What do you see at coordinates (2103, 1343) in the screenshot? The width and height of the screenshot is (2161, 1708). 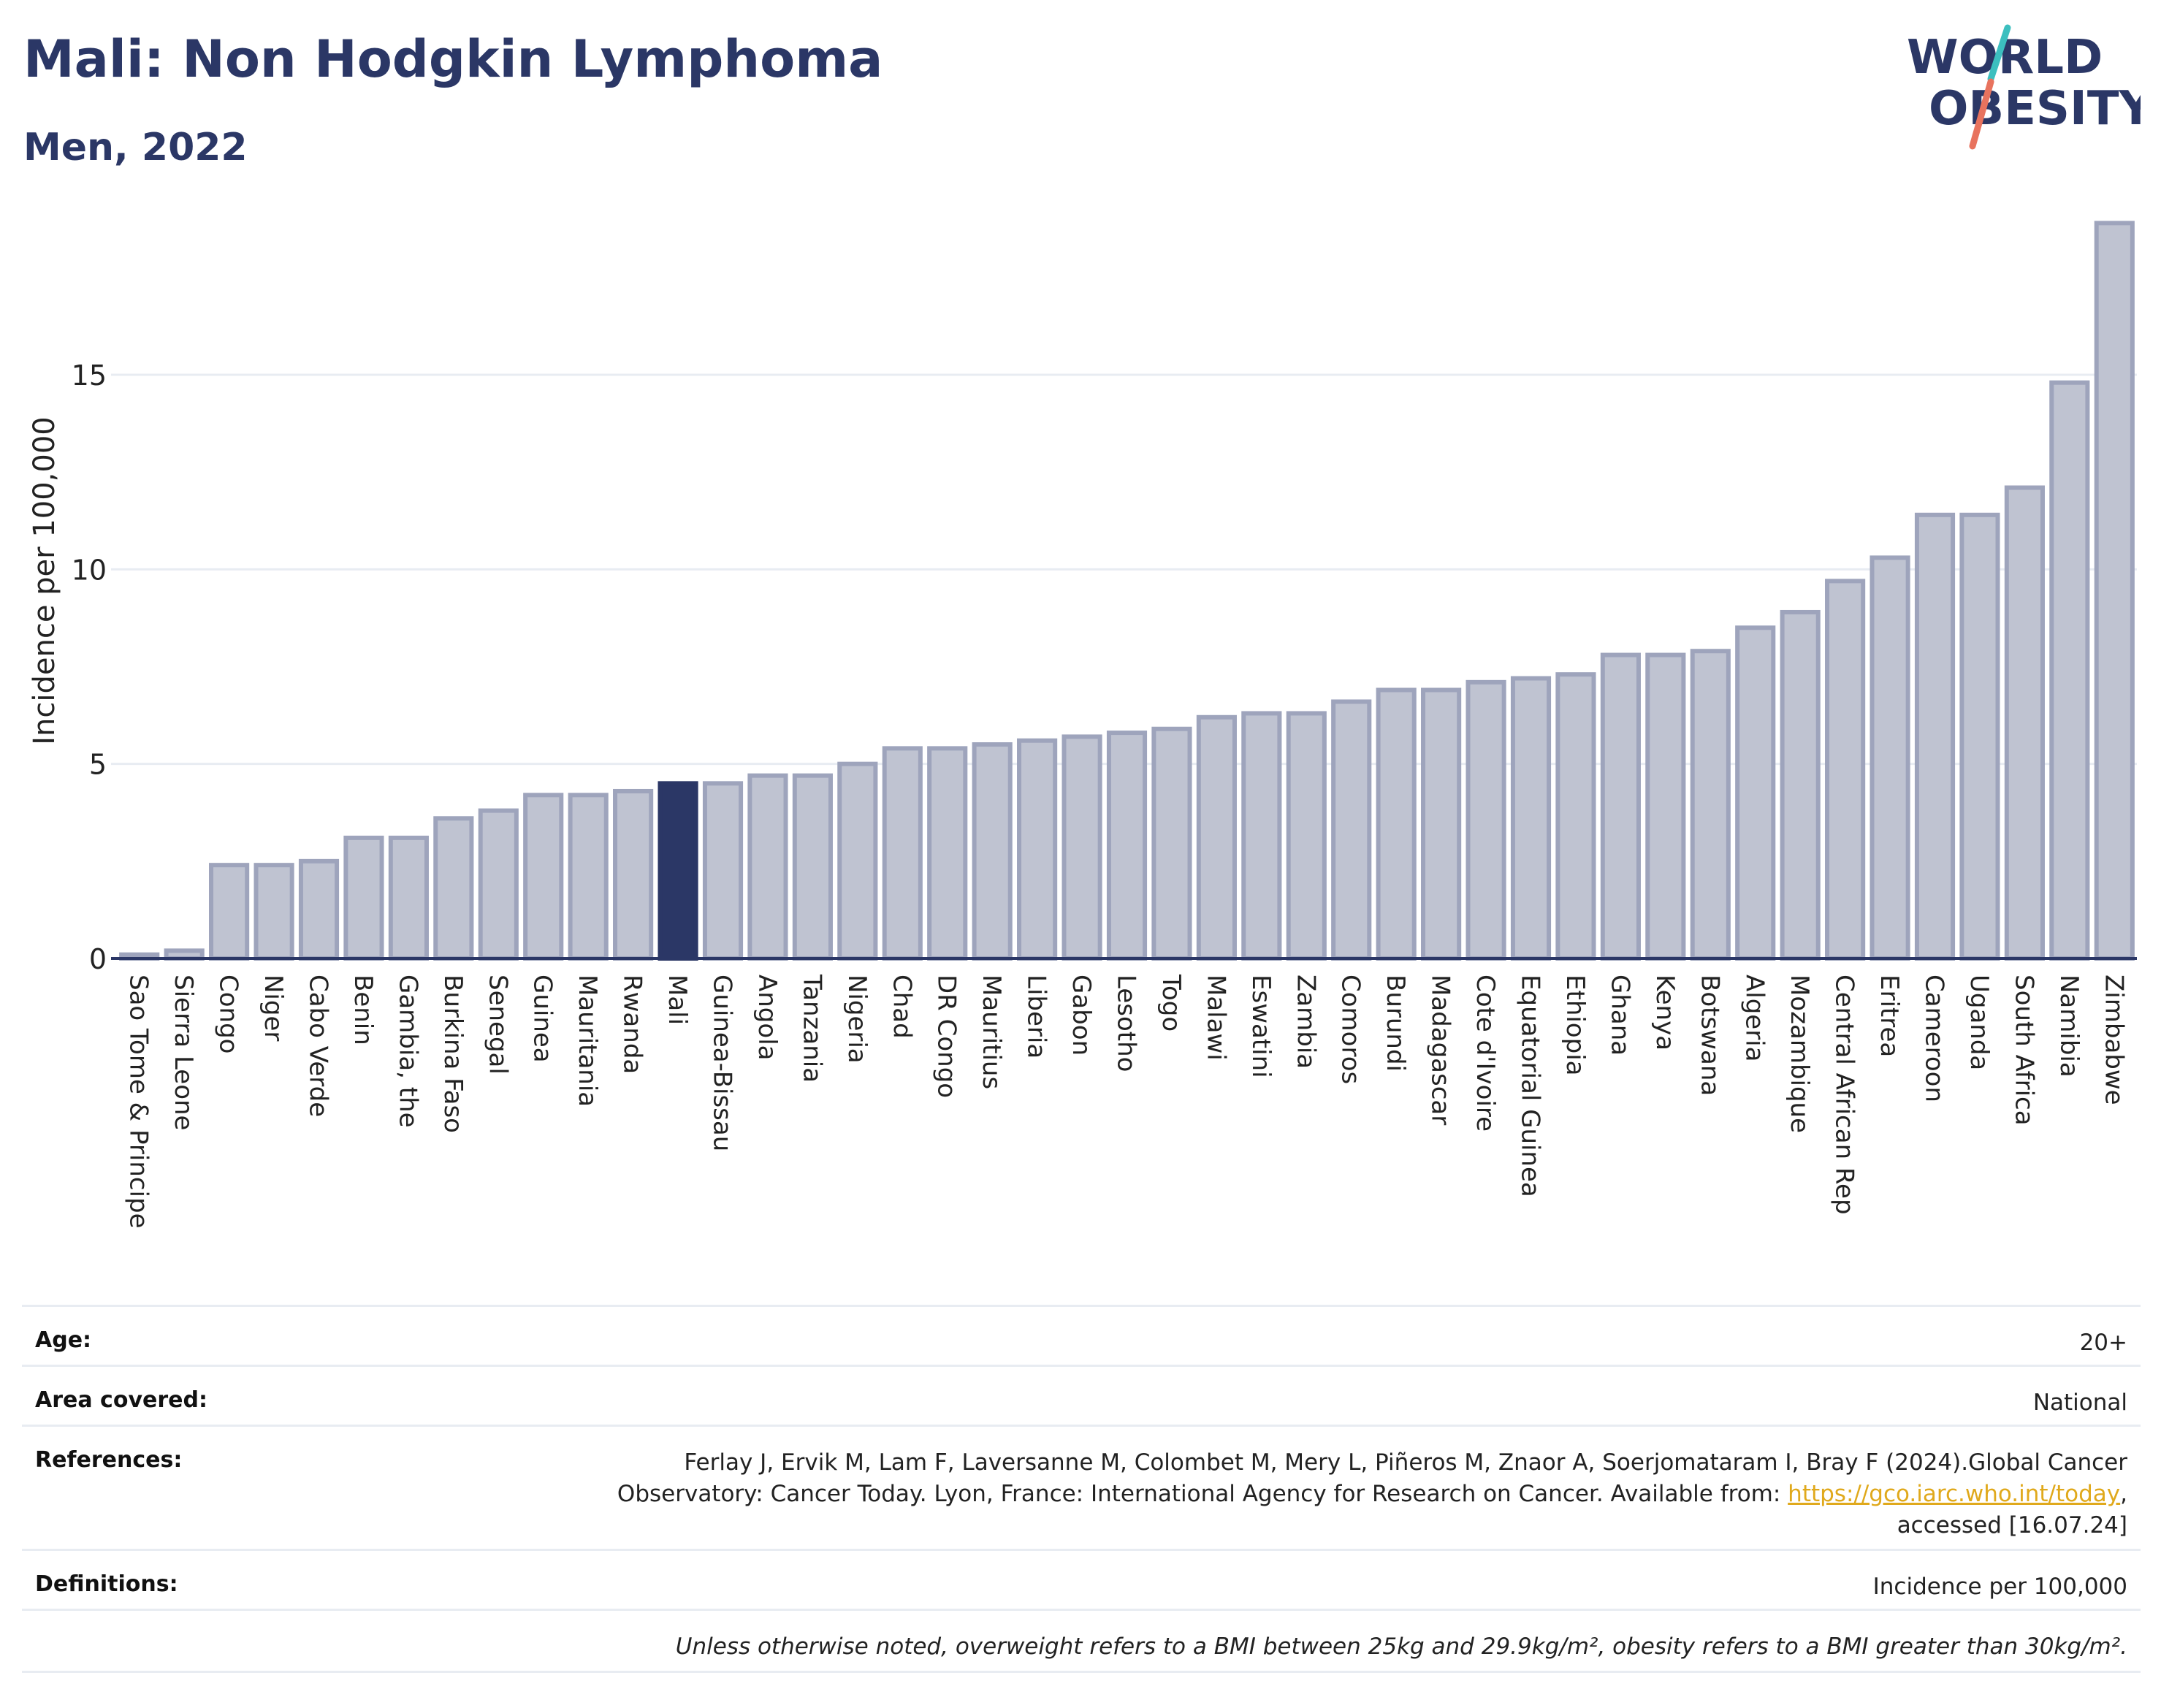 I see `age-value: 20+` at bounding box center [2103, 1343].